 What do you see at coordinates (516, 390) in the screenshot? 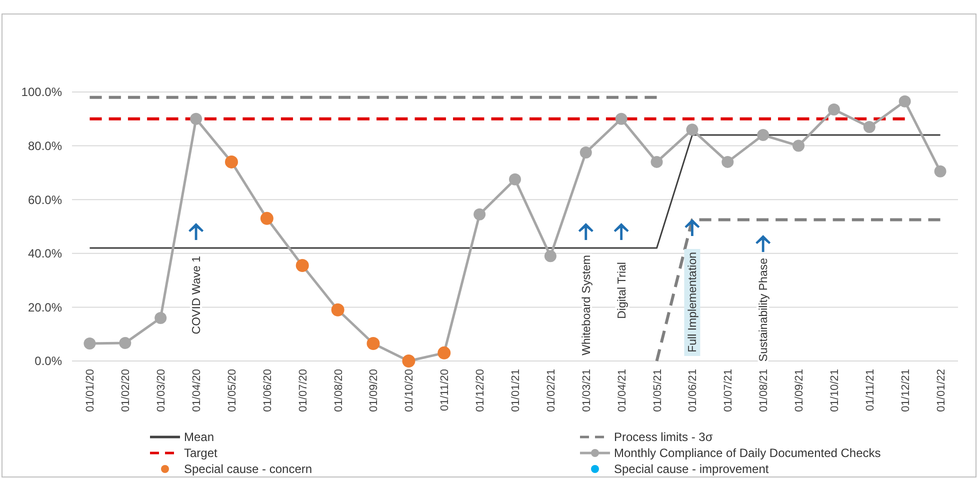
I see `x-tick-label: 01/01/21` at bounding box center [516, 390].